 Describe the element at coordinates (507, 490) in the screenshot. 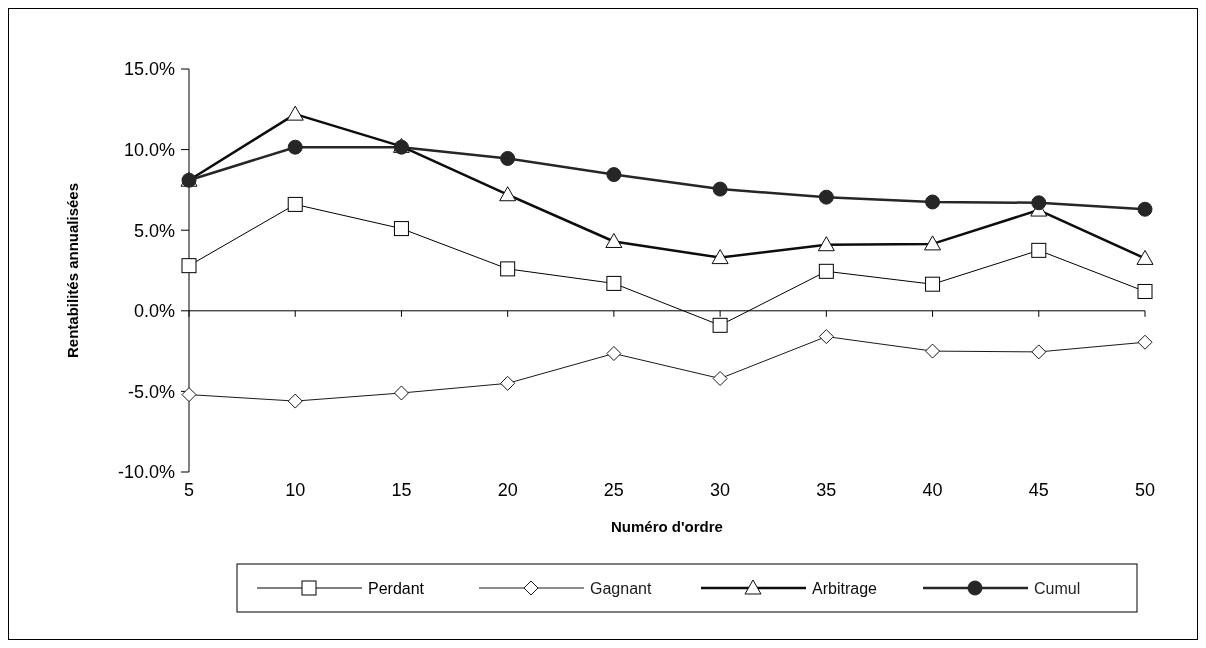

I see `x-tick-label: 20` at that location.